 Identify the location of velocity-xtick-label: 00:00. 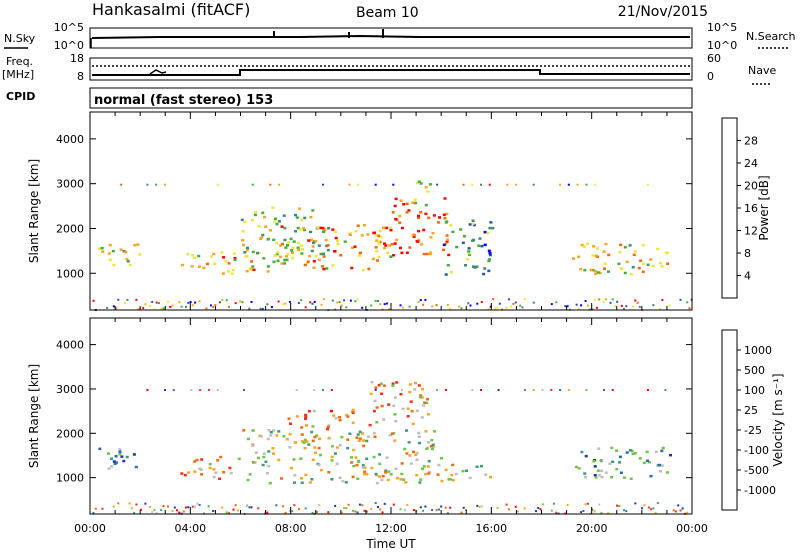
(692, 528).